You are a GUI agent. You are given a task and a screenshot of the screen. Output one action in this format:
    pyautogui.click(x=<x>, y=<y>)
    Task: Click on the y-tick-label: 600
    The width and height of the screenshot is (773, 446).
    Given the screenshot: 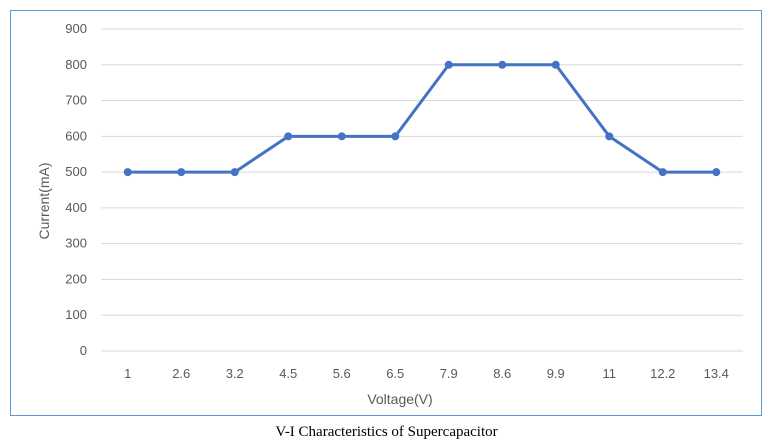 What is the action you would take?
    pyautogui.click(x=76, y=135)
    